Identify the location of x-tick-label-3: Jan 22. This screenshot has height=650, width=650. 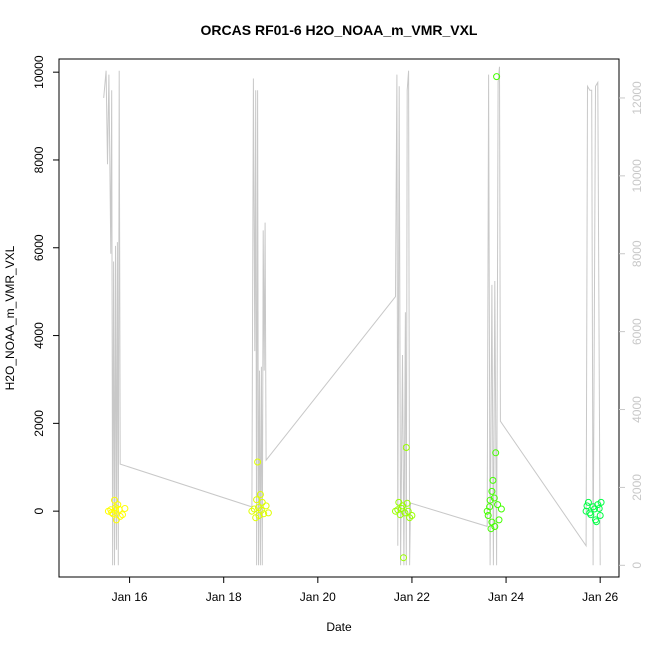
(412, 597).